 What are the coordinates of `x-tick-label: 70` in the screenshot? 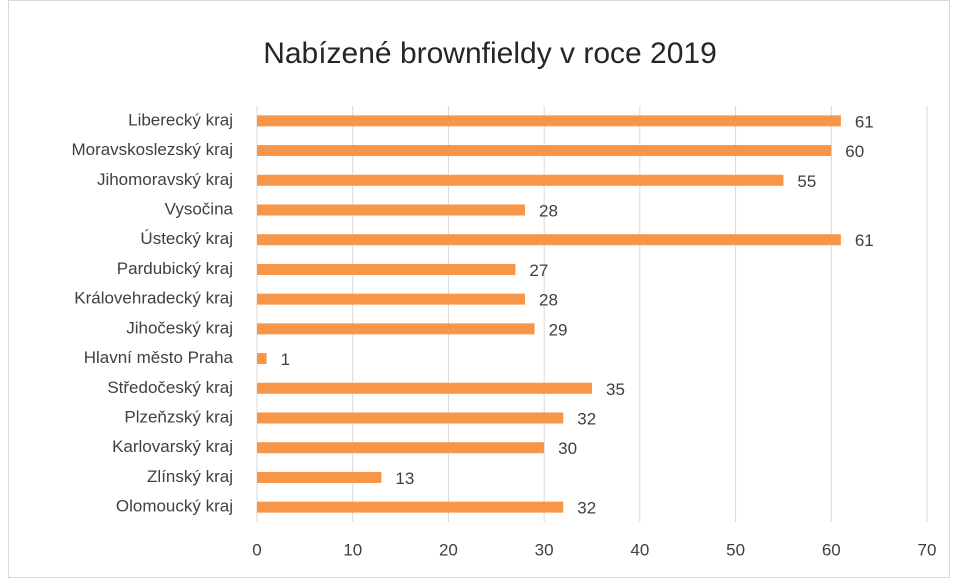 It's located at (927, 549).